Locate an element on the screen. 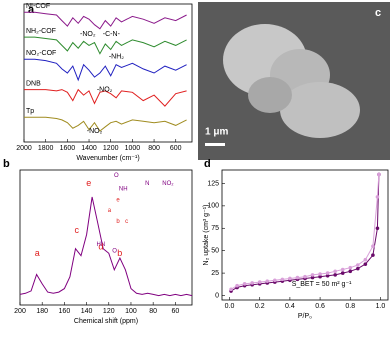 The height and width of the screenshot is (340, 392). annotation: d is located at coordinates (100, 246).